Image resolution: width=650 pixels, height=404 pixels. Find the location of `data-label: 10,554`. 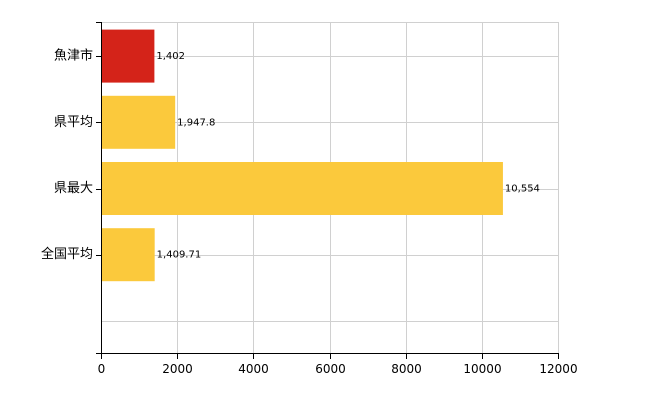

data-label: 10,554 is located at coordinates (522, 189).